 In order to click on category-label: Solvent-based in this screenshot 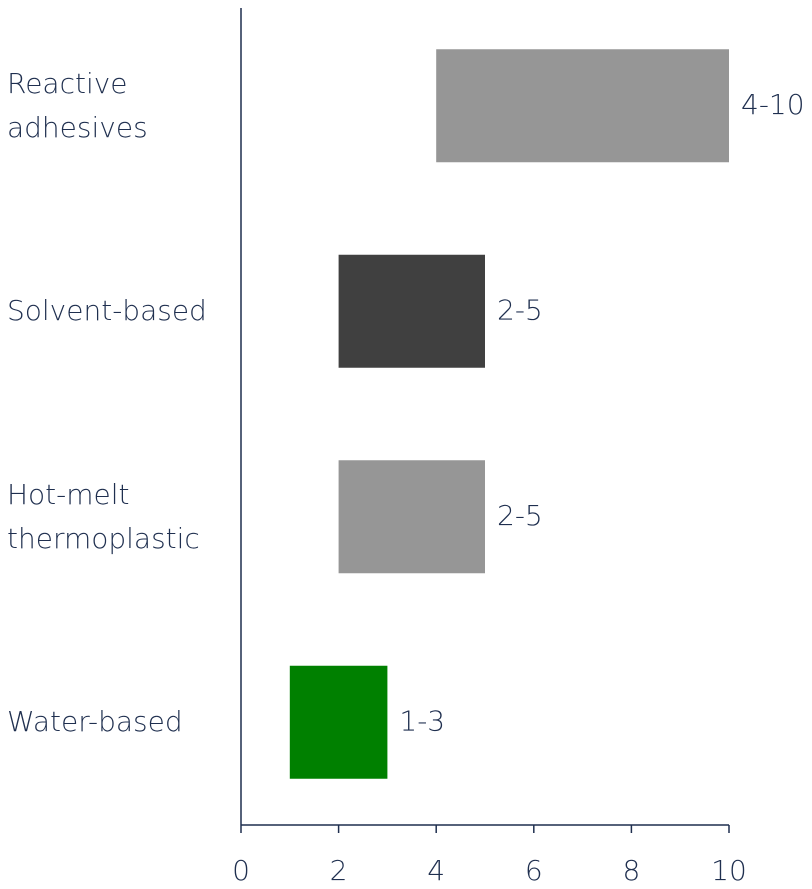, I will do `click(107, 311)`.